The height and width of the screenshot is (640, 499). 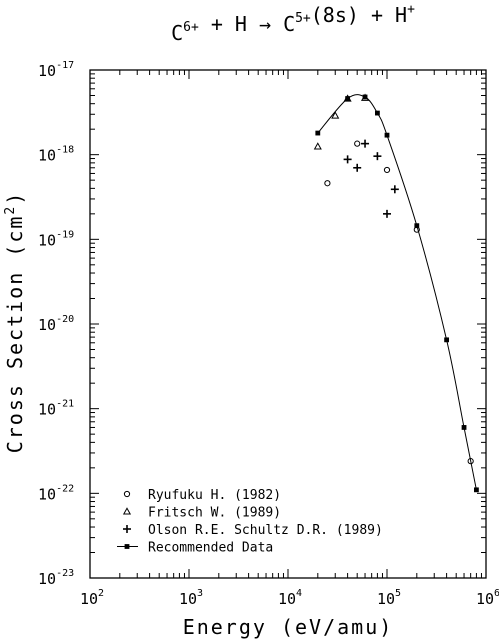 I want to click on chart-title: C6+ + H → C5+(8s) + H+, so click(x=293, y=23).